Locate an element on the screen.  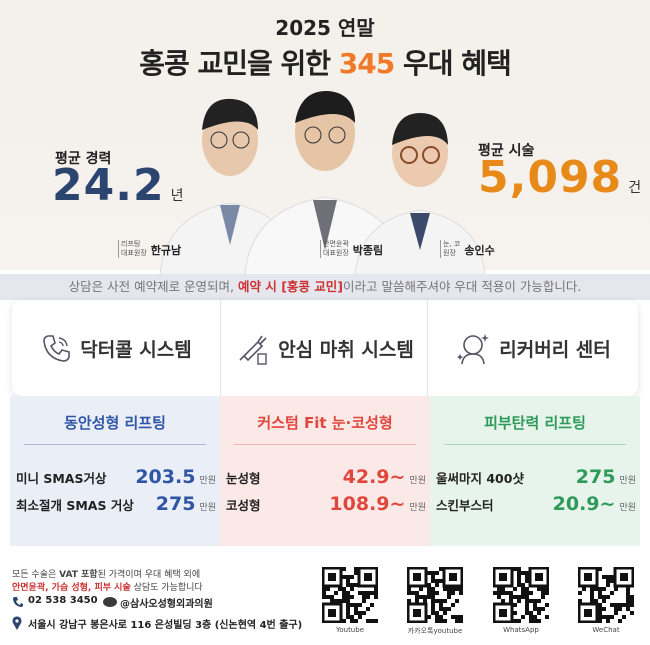
feature: 안심 마취 시스템 is located at coordinates (324, 348).